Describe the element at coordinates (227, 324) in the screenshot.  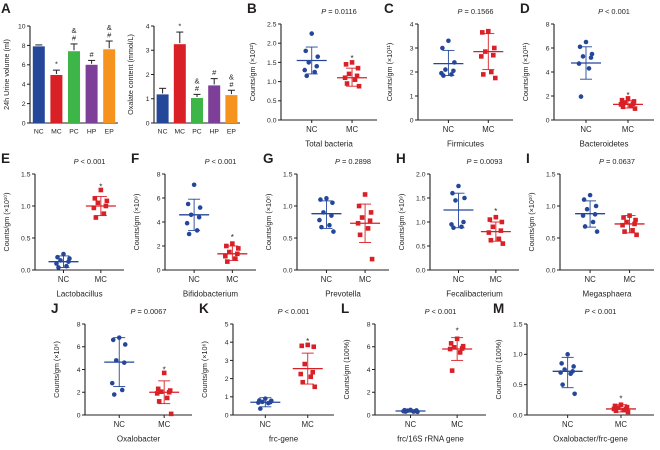
I see `y-tick-label: 5` at that location.